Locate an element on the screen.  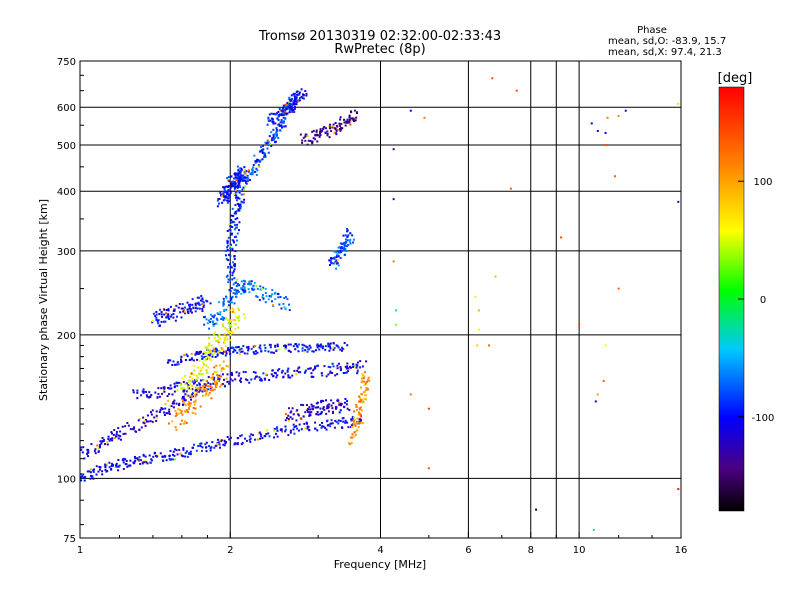
colorbar-tick-label: 0 is located at coordinates (763, 300).